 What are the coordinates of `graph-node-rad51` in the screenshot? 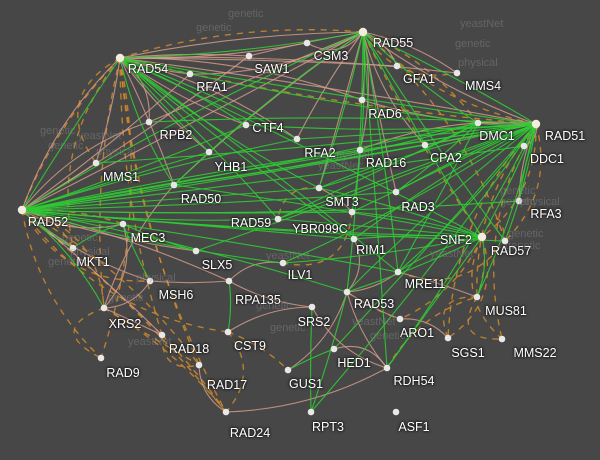 It's located at (536, 124).